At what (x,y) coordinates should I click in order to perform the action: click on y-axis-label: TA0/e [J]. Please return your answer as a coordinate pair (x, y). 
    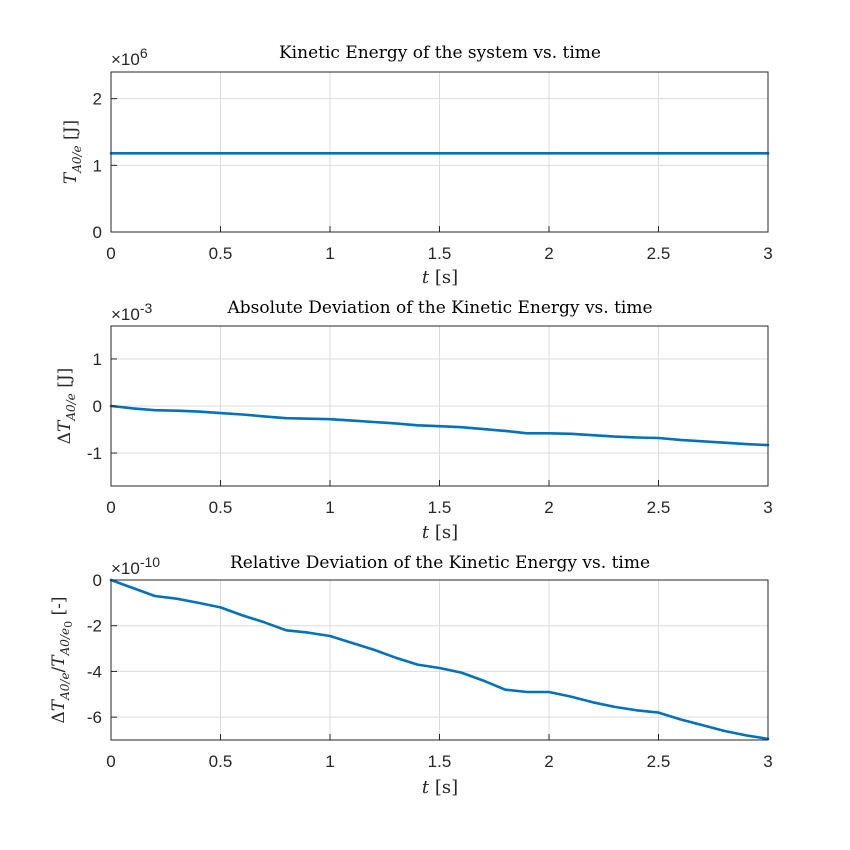
    Looking at the image, I should click on (72, 152).